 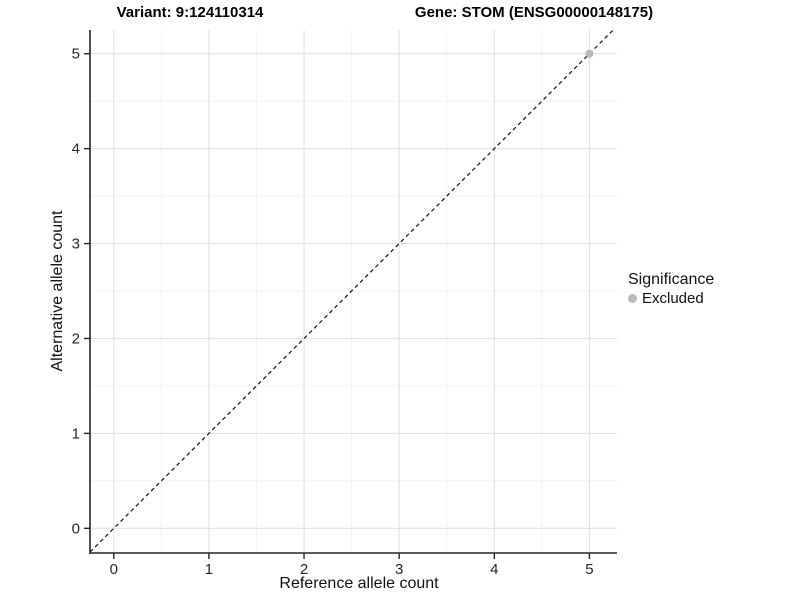 I want to click on y-axis-title: Alternative allele count, so click(x=57, y=291).